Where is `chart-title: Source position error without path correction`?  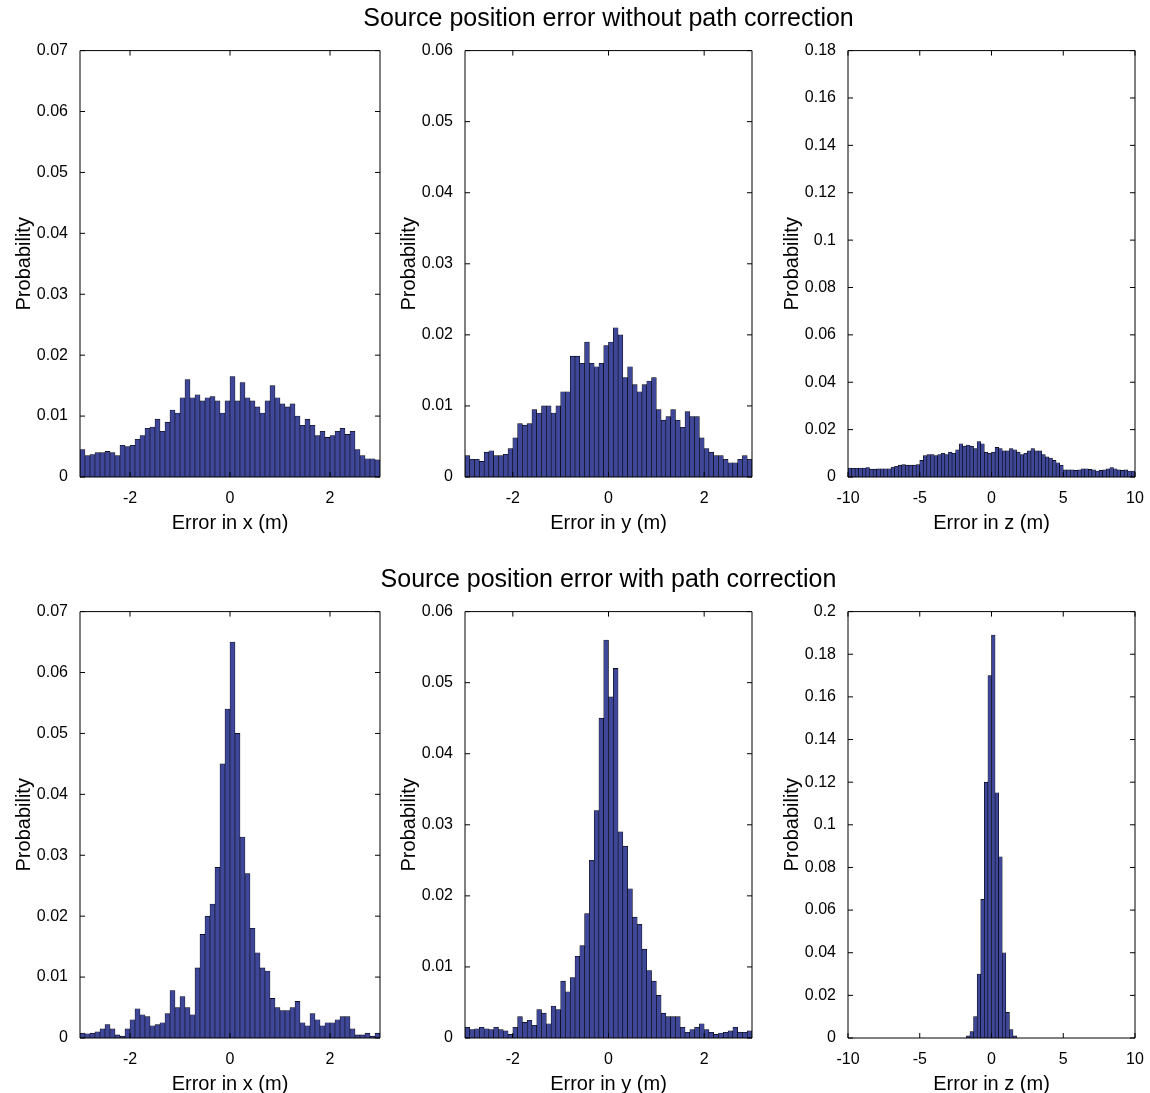
chart-title: Source position error without path correction is located at coordinates (608, 17).